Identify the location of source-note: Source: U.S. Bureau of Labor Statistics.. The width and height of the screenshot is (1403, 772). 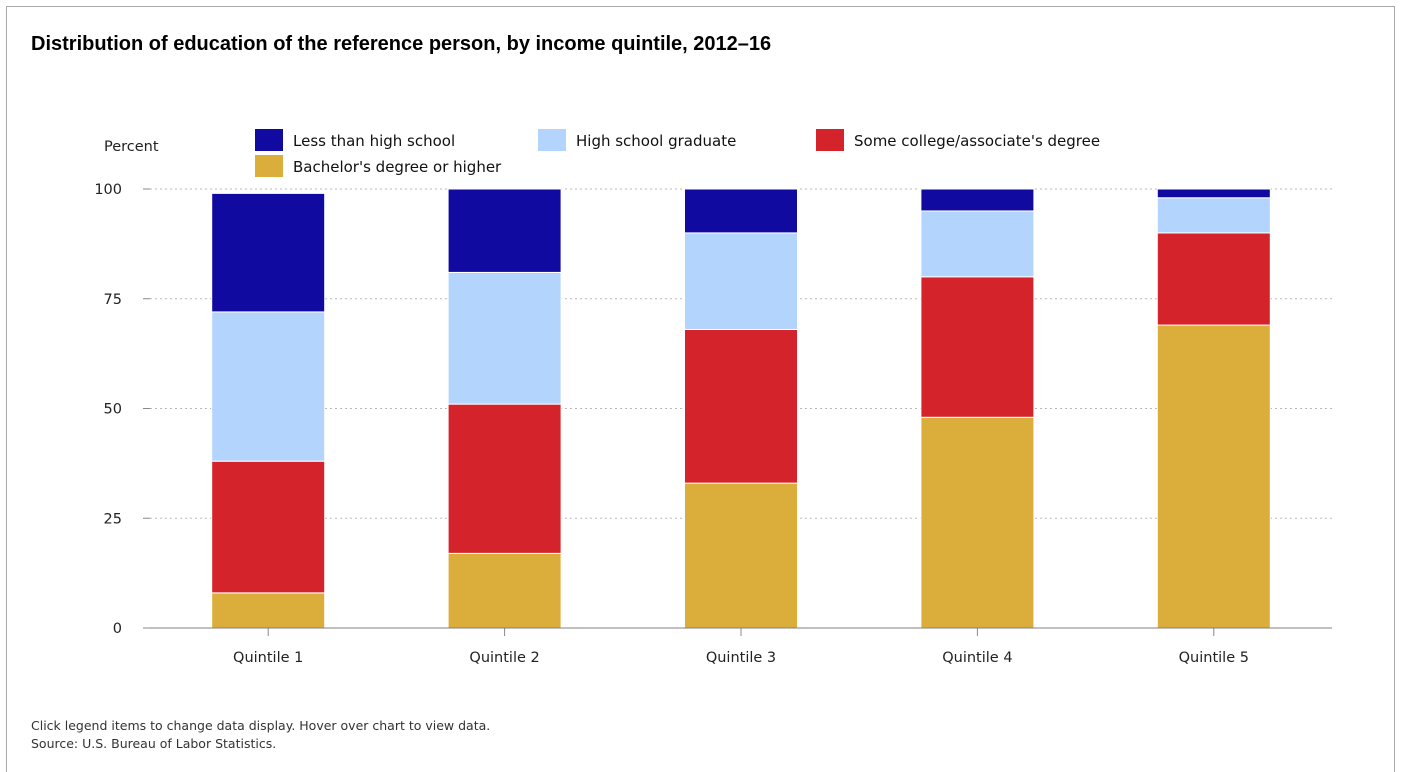
(154, 743).